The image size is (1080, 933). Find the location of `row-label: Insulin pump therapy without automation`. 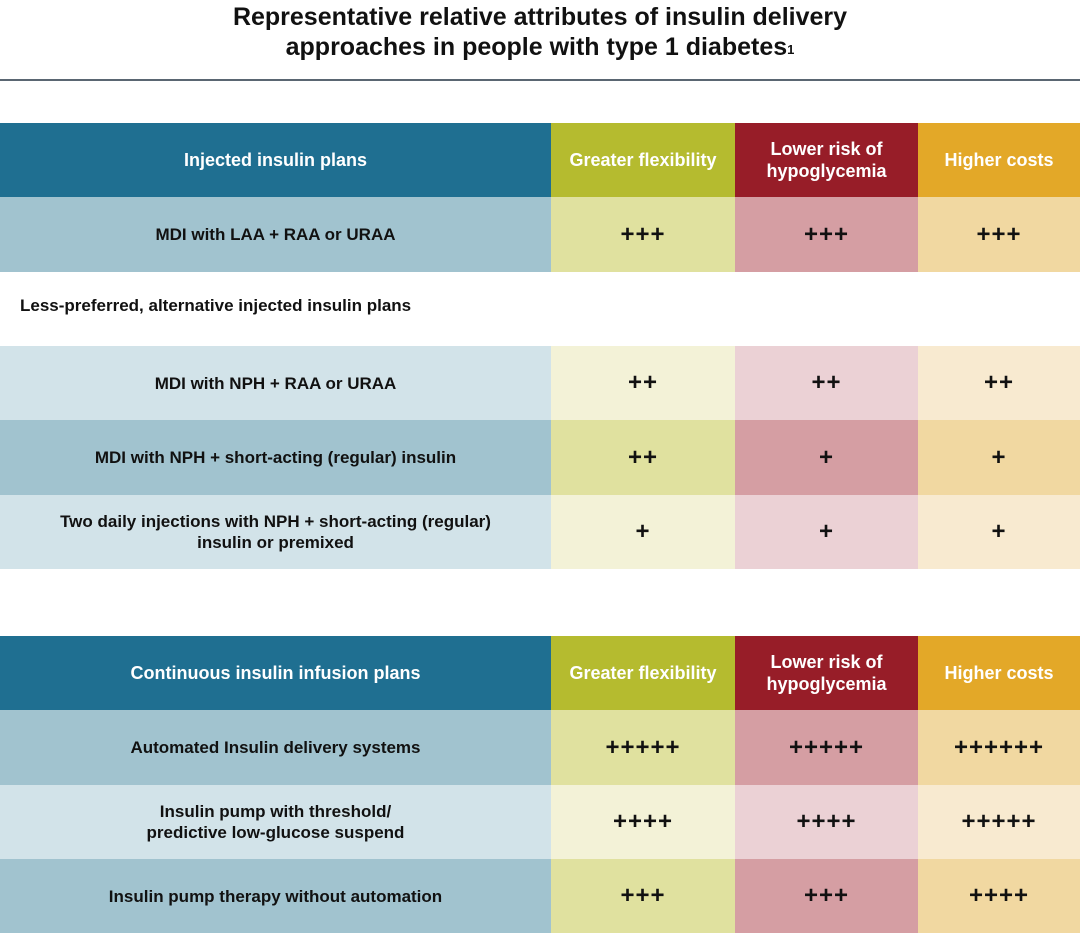

row-label: Insulin pump therapy without automation is located at coordinates (275, 896).